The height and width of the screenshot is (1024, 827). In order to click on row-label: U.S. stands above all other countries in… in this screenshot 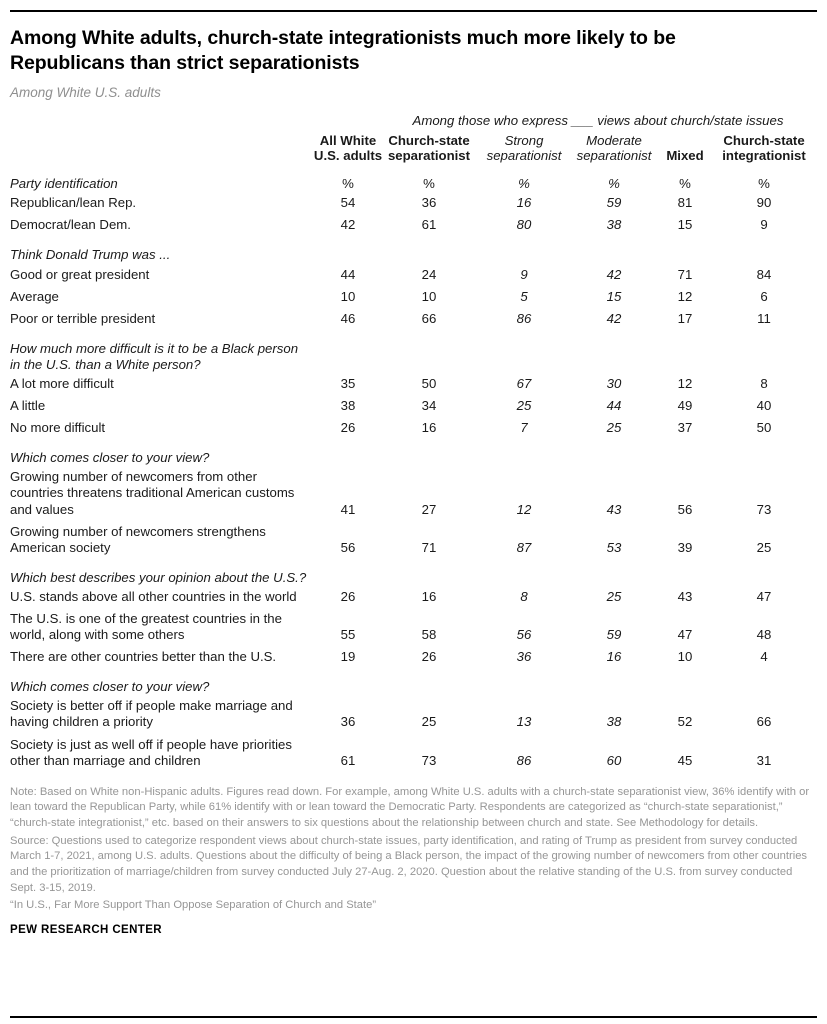, I will do `click(153, 596)`.